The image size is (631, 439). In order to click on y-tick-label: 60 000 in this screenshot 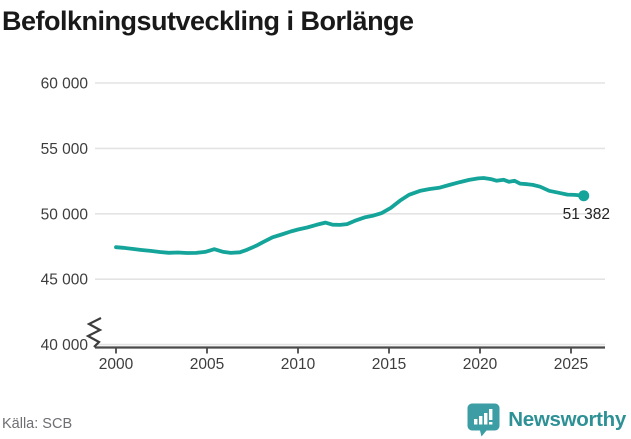, I will do `click(65, 84)`.